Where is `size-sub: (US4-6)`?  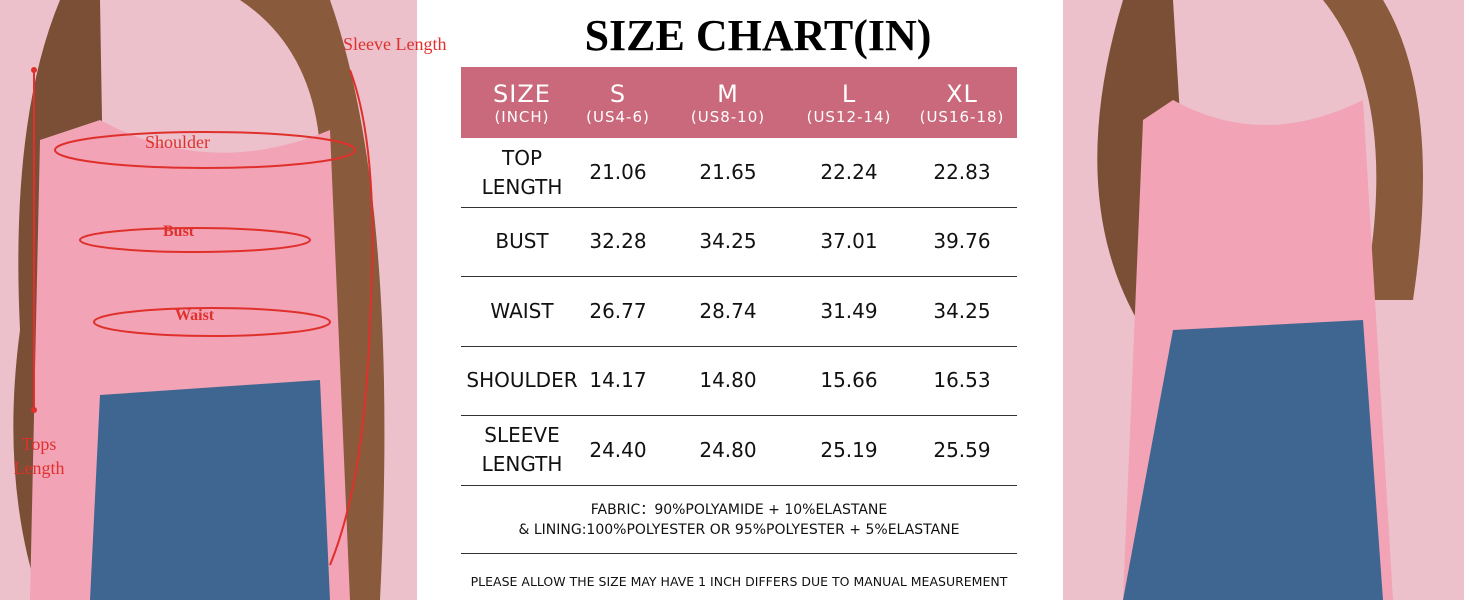
size-sub: (US4-6) is located at coordinates (618, 116).